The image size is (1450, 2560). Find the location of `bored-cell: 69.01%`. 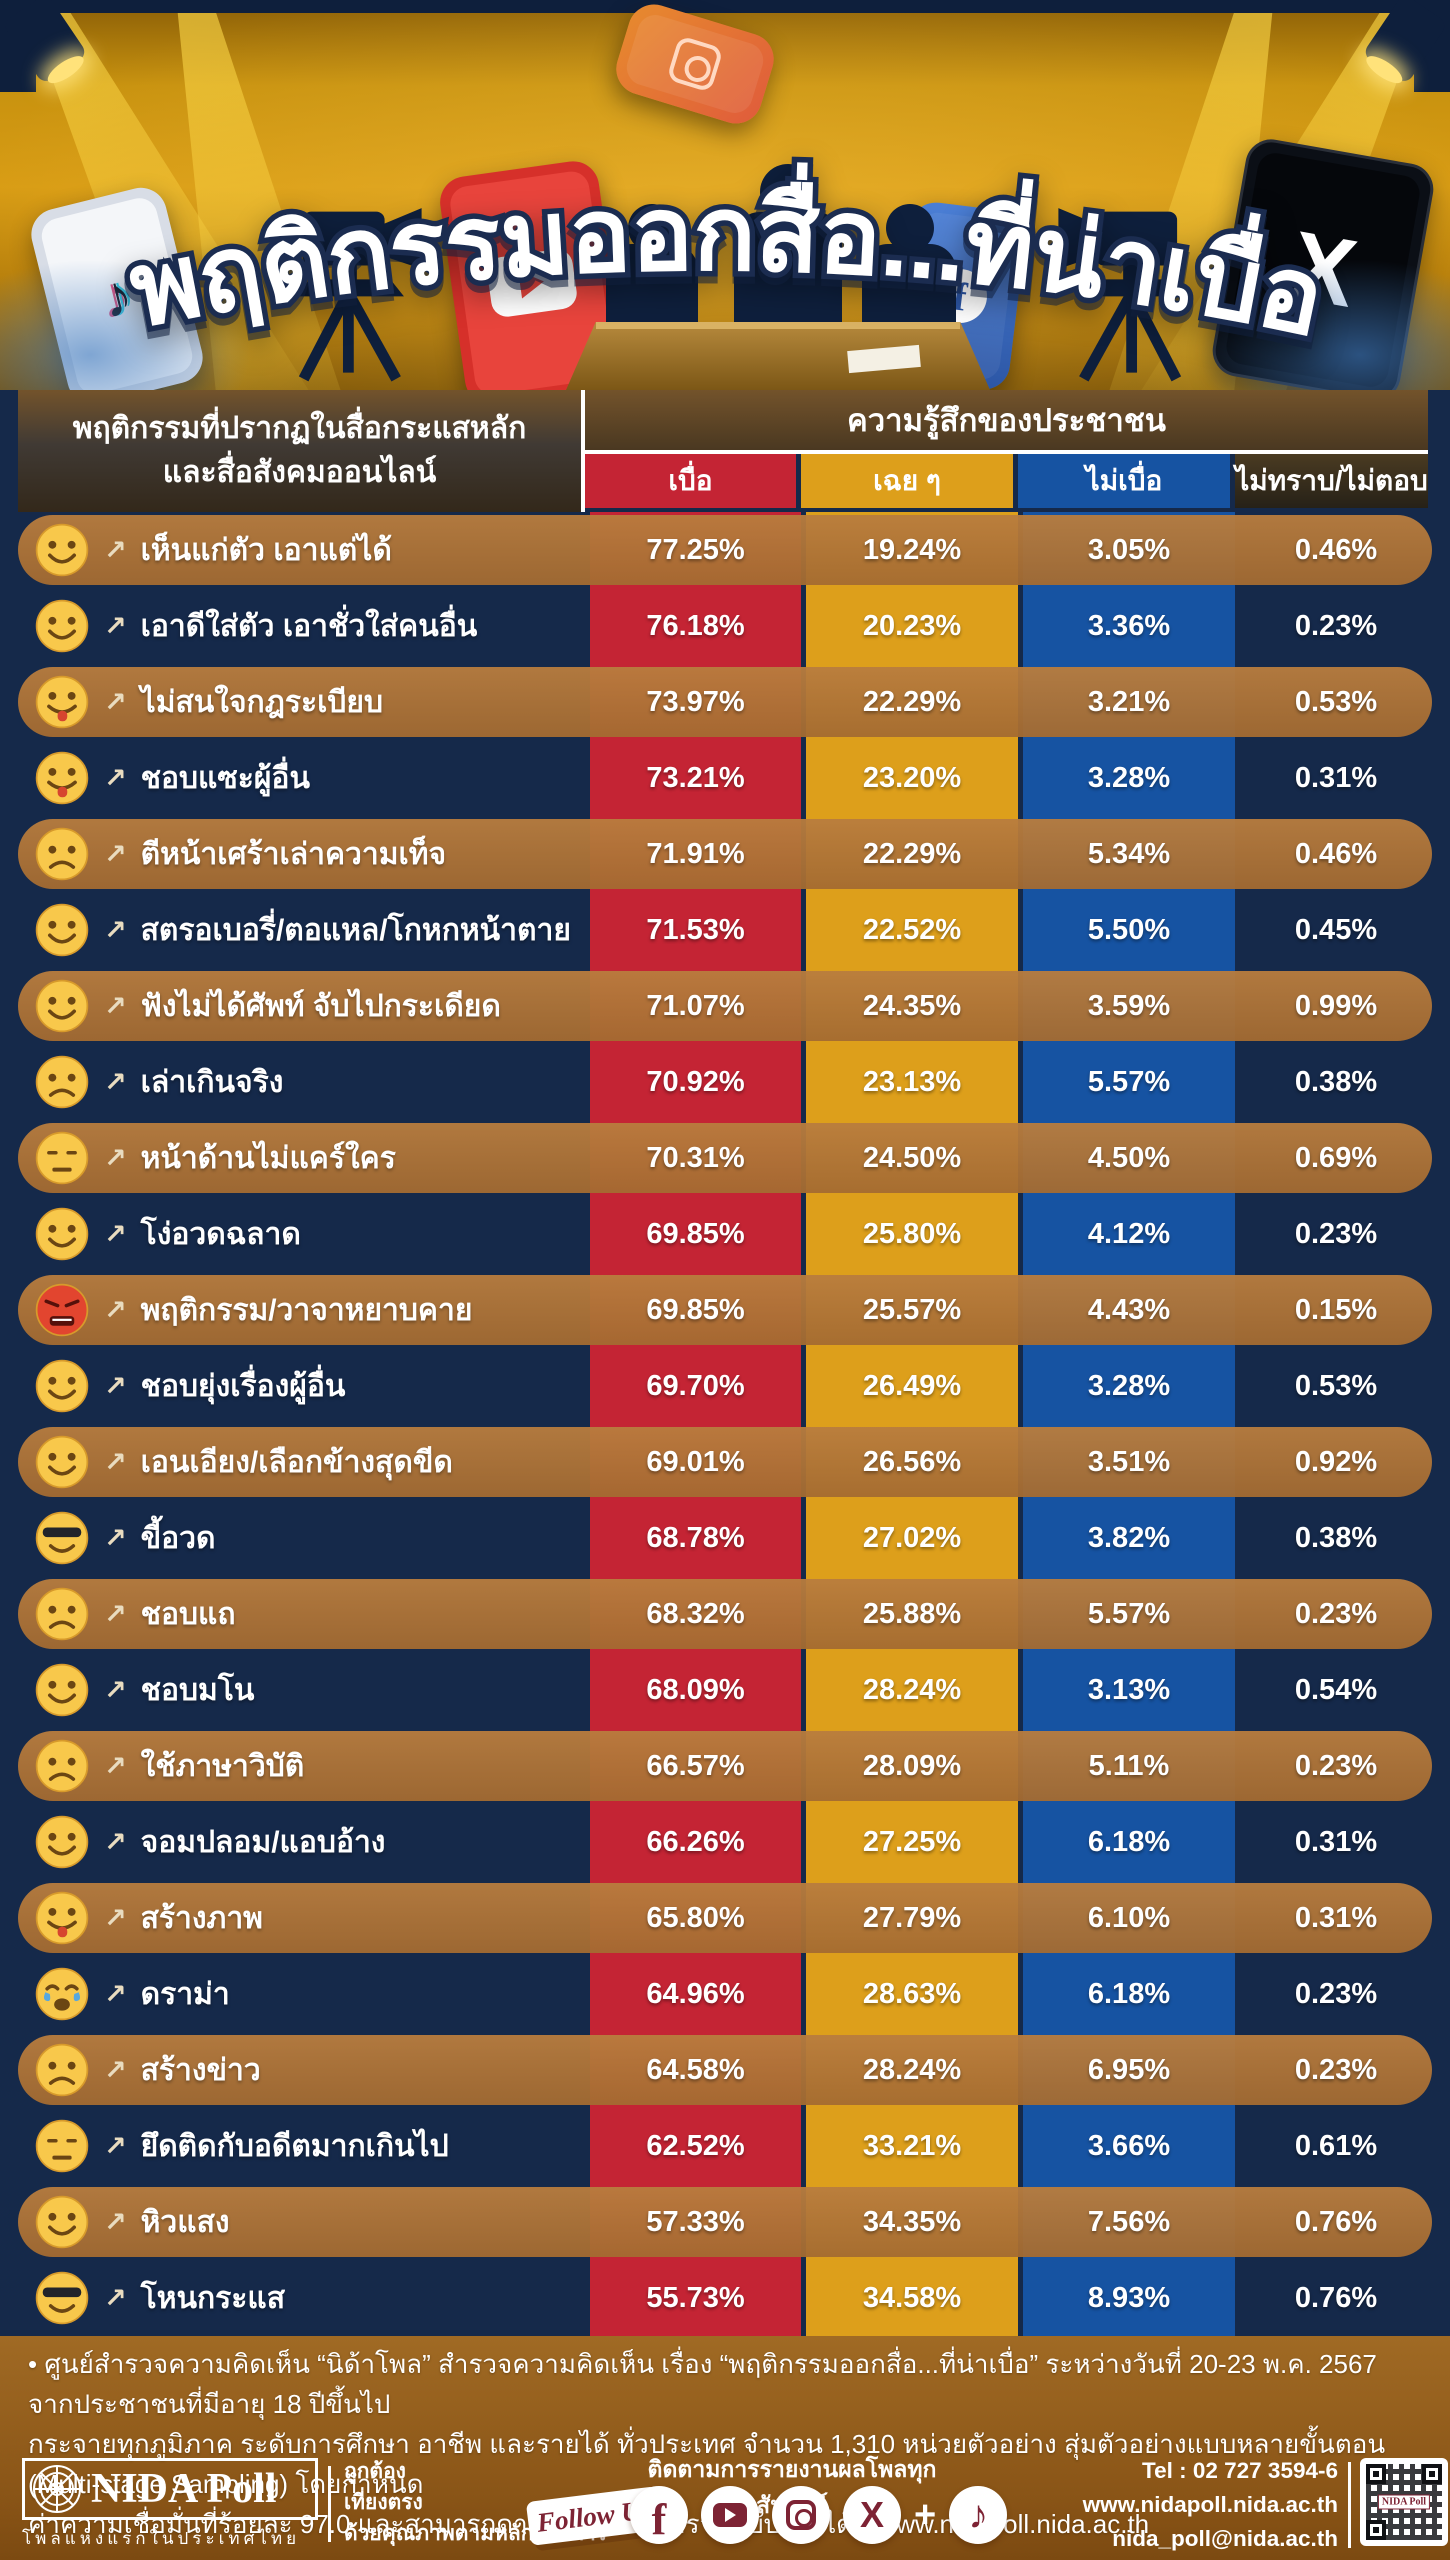

bored-cell: 69.01% is located at coordinates (695, 1462).